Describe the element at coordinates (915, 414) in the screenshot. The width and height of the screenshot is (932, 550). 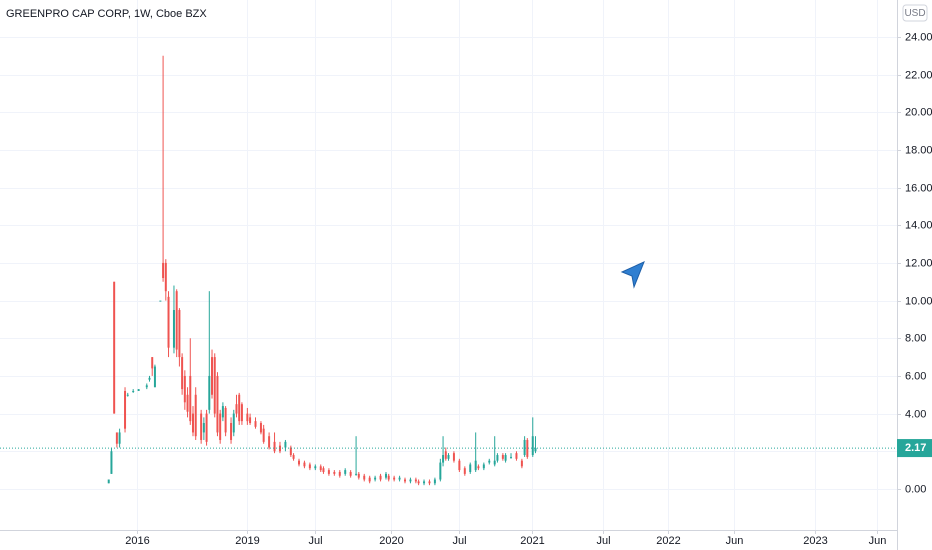
I see `y-tick-label: 4.00` at that location.